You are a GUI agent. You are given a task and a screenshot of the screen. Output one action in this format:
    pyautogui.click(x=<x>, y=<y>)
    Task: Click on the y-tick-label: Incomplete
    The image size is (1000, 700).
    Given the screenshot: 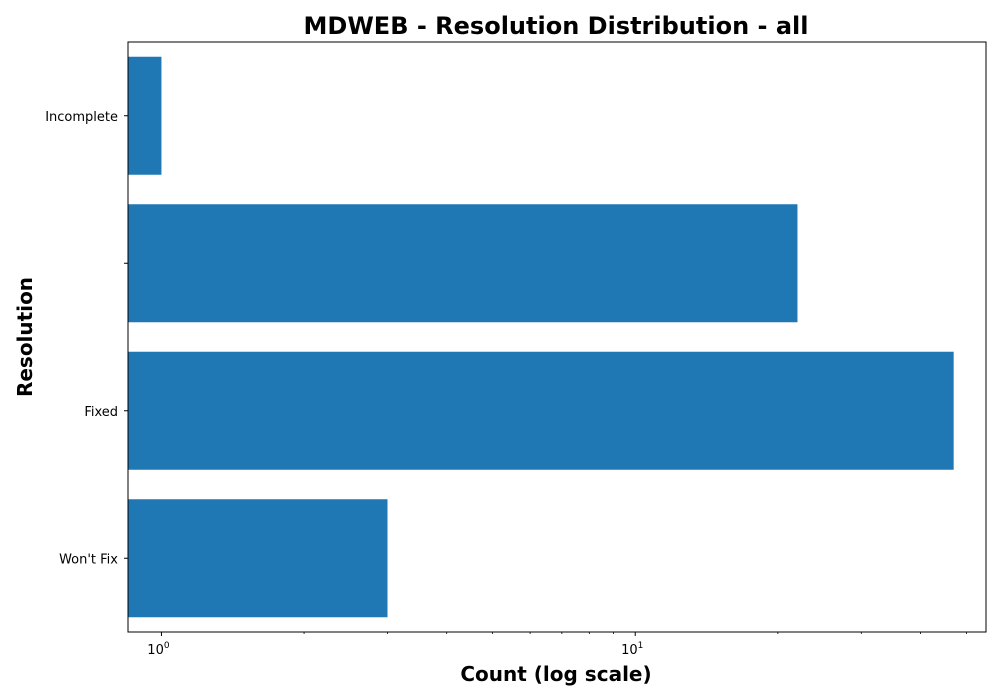 What is the action you would take?
    pyautogui.click(x=81, y=117)
    